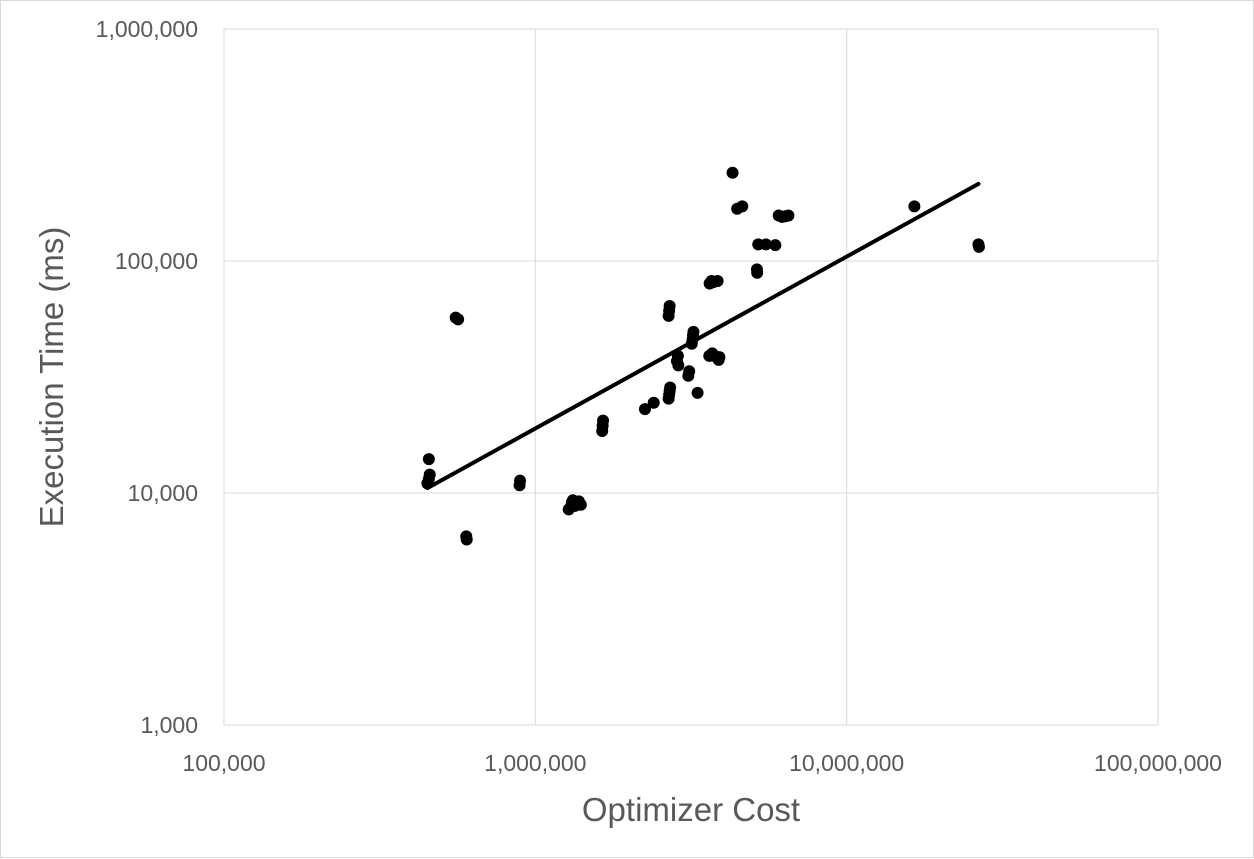 Image resolution: width=1254 pixels, height=859 pixels. I want to click on y-tick-label: 10,000, so click(163, 493).